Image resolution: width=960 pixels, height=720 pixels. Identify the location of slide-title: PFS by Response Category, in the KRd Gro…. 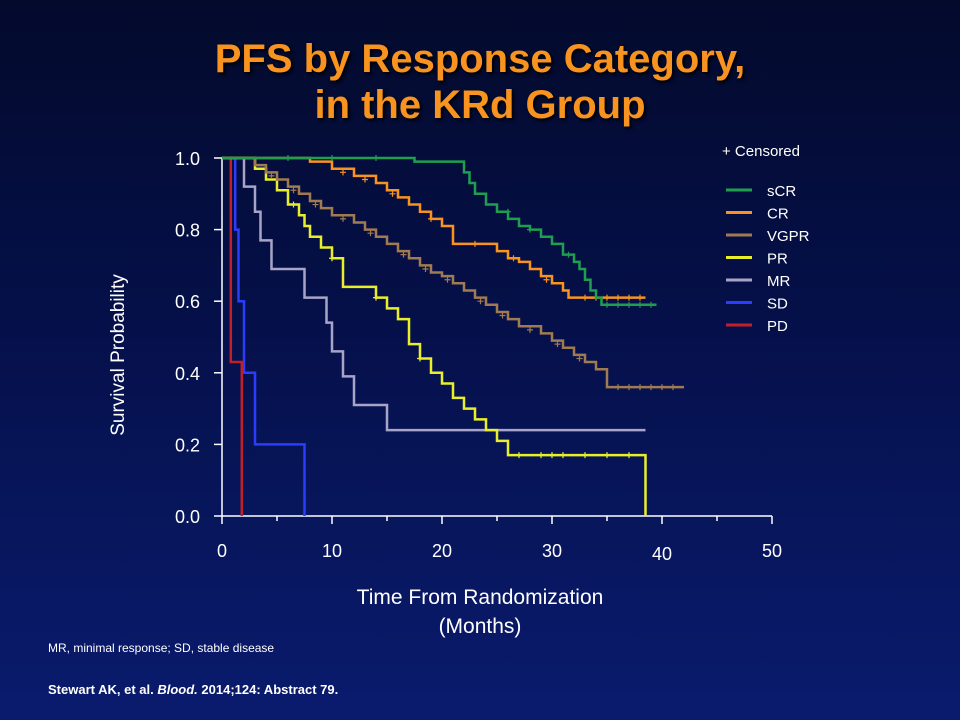
(480, 82).